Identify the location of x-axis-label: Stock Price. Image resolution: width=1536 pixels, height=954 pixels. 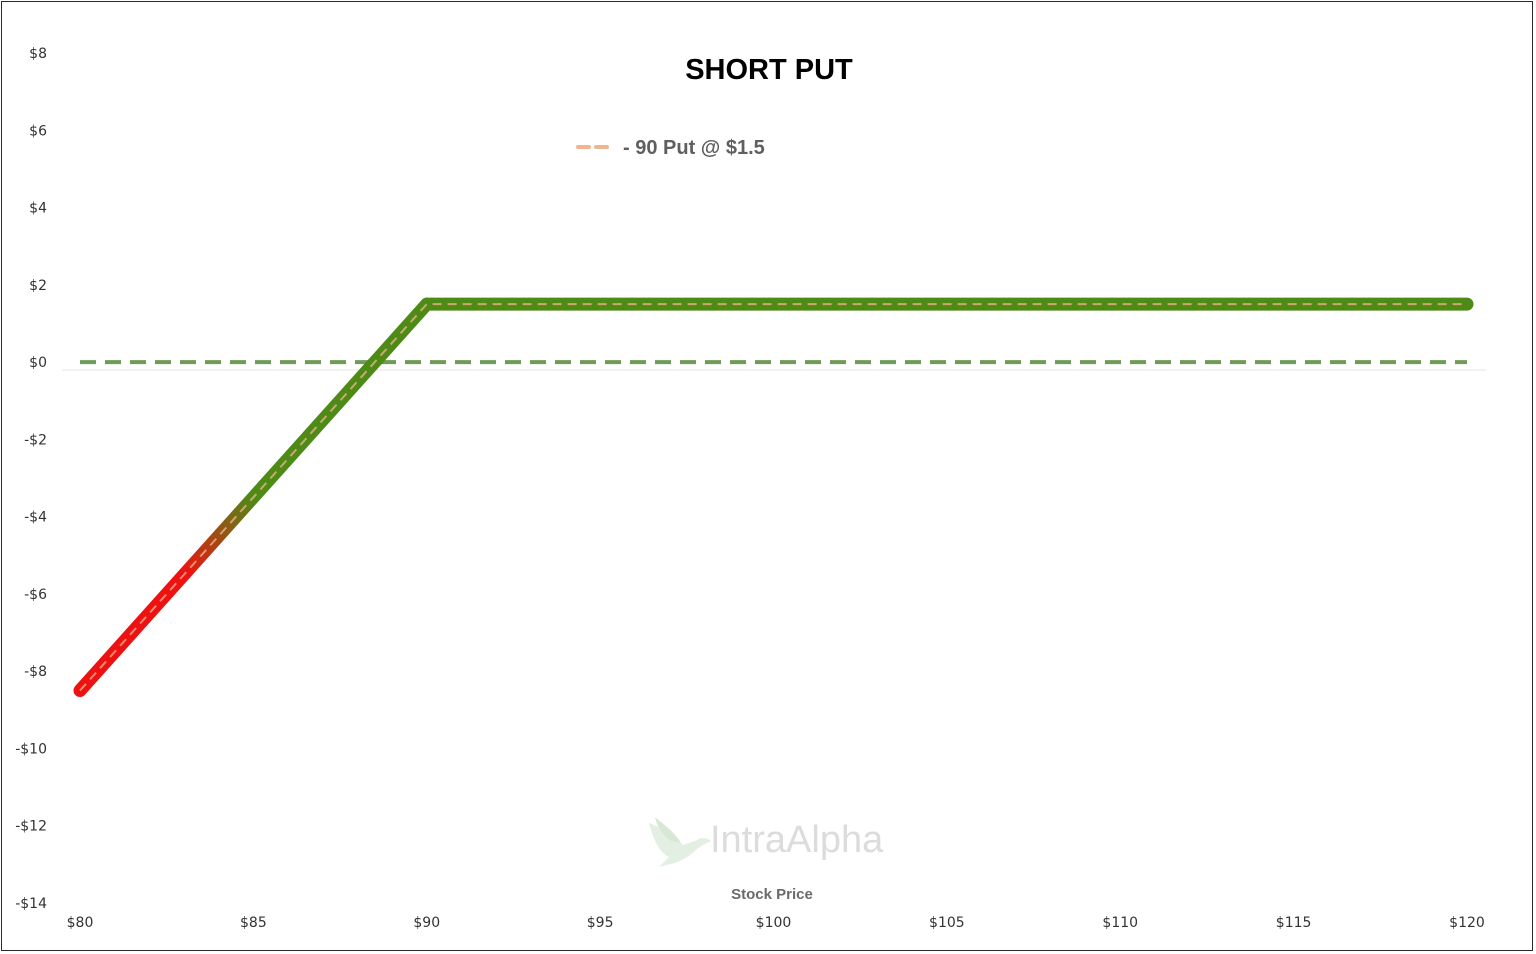
(772, 894).